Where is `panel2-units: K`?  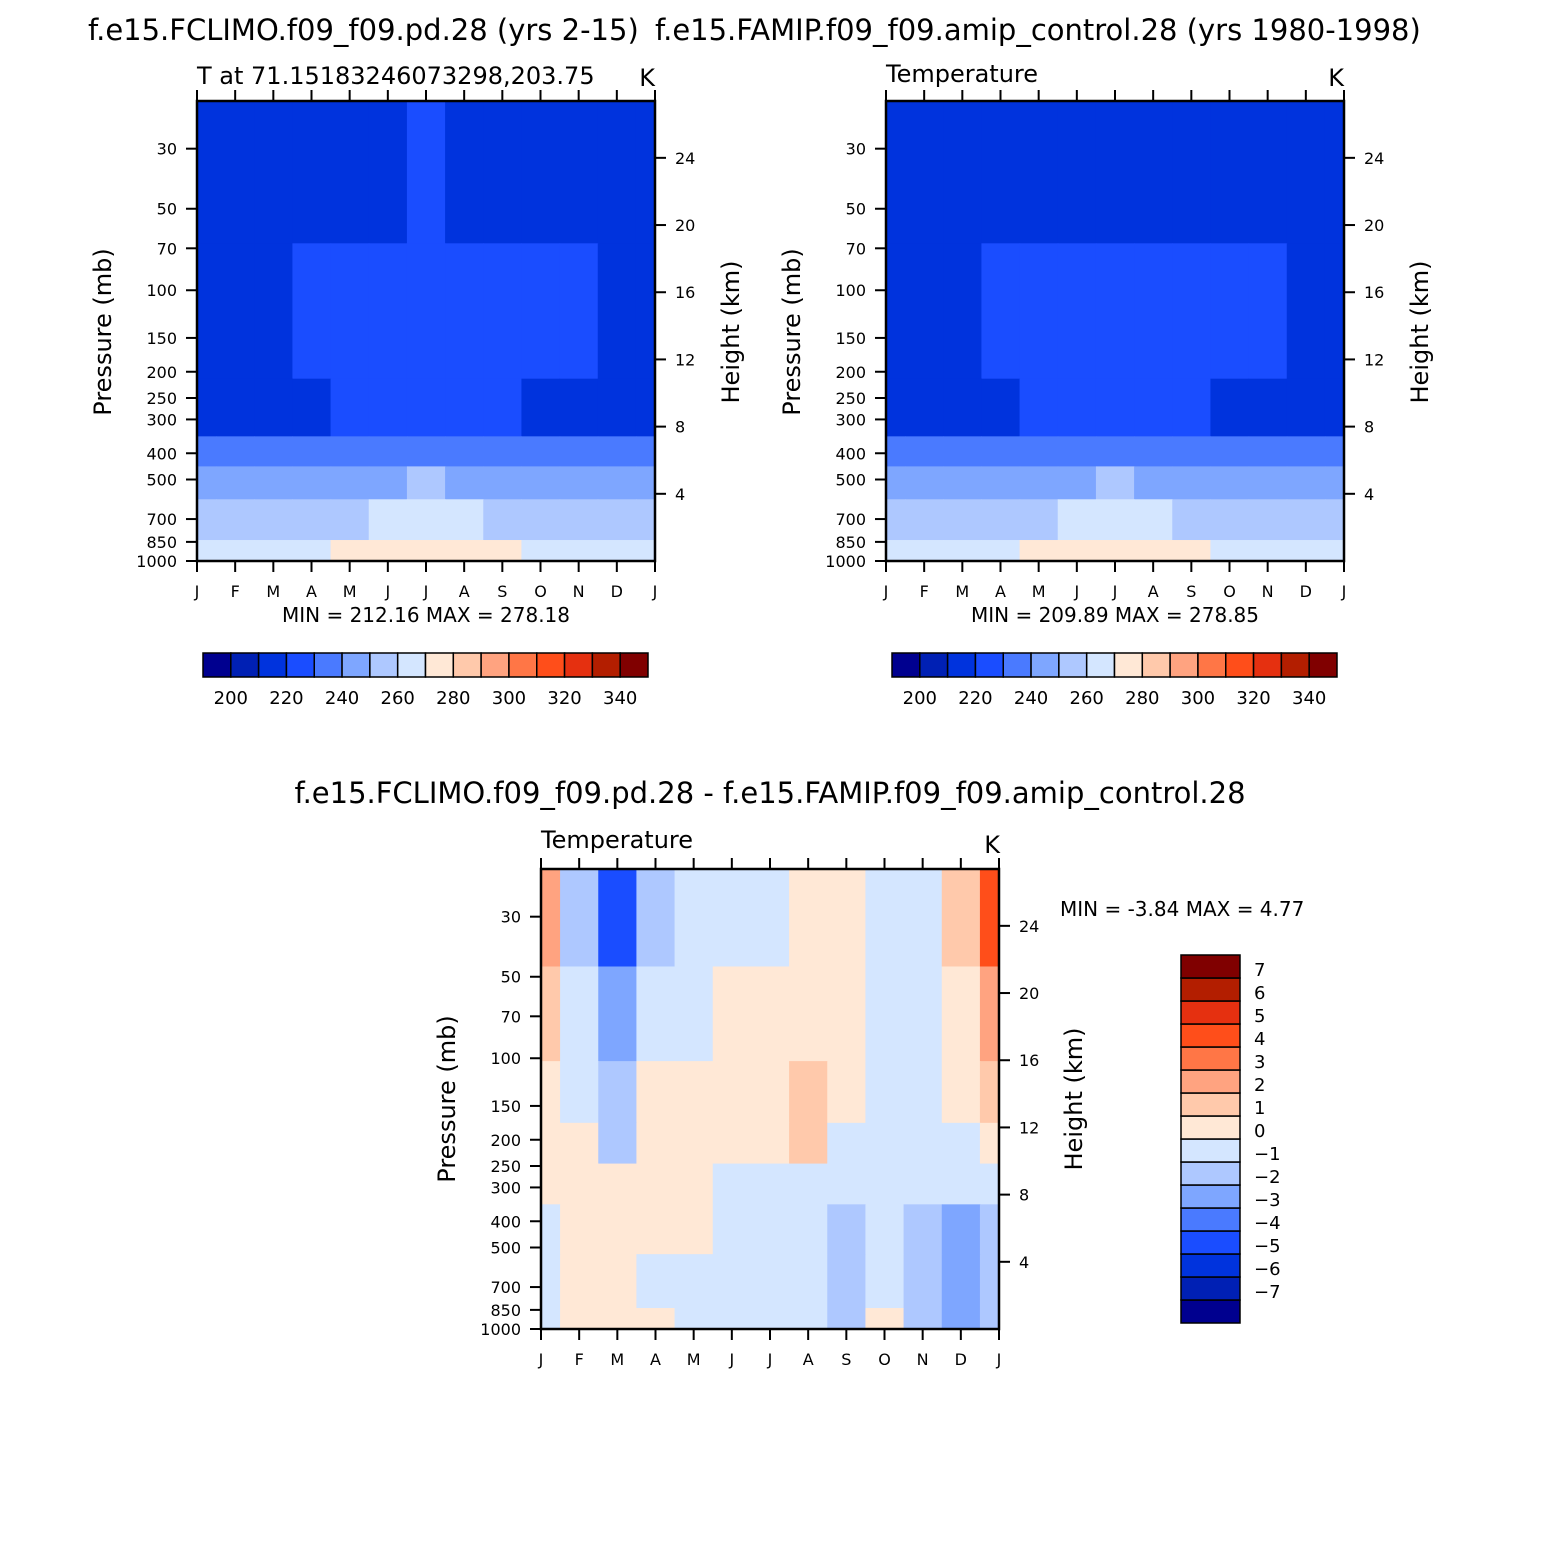 panel2-units: K is located at coordinates (1336, 78).